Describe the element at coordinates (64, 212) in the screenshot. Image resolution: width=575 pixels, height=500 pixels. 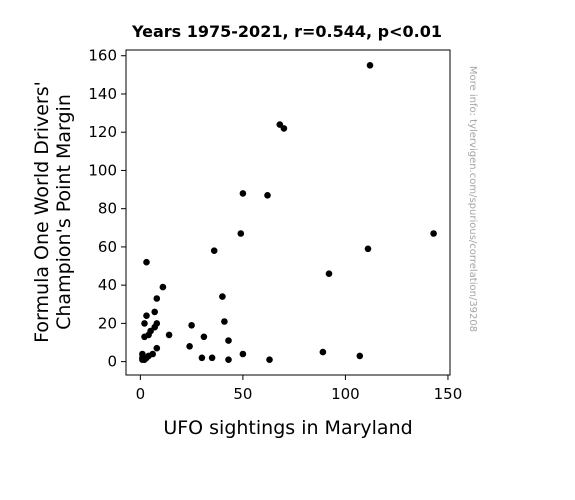
I see `y-axis-label-line2: Champion's Point Margin` at that location.